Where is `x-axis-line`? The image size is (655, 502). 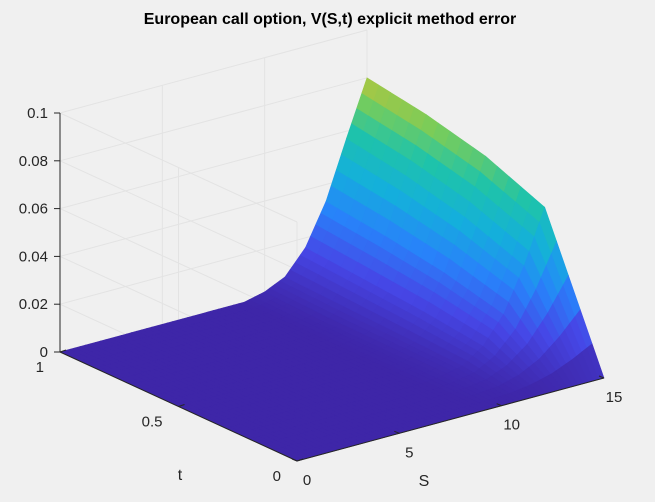
x-axis-line is located at coordinates (450, 419).